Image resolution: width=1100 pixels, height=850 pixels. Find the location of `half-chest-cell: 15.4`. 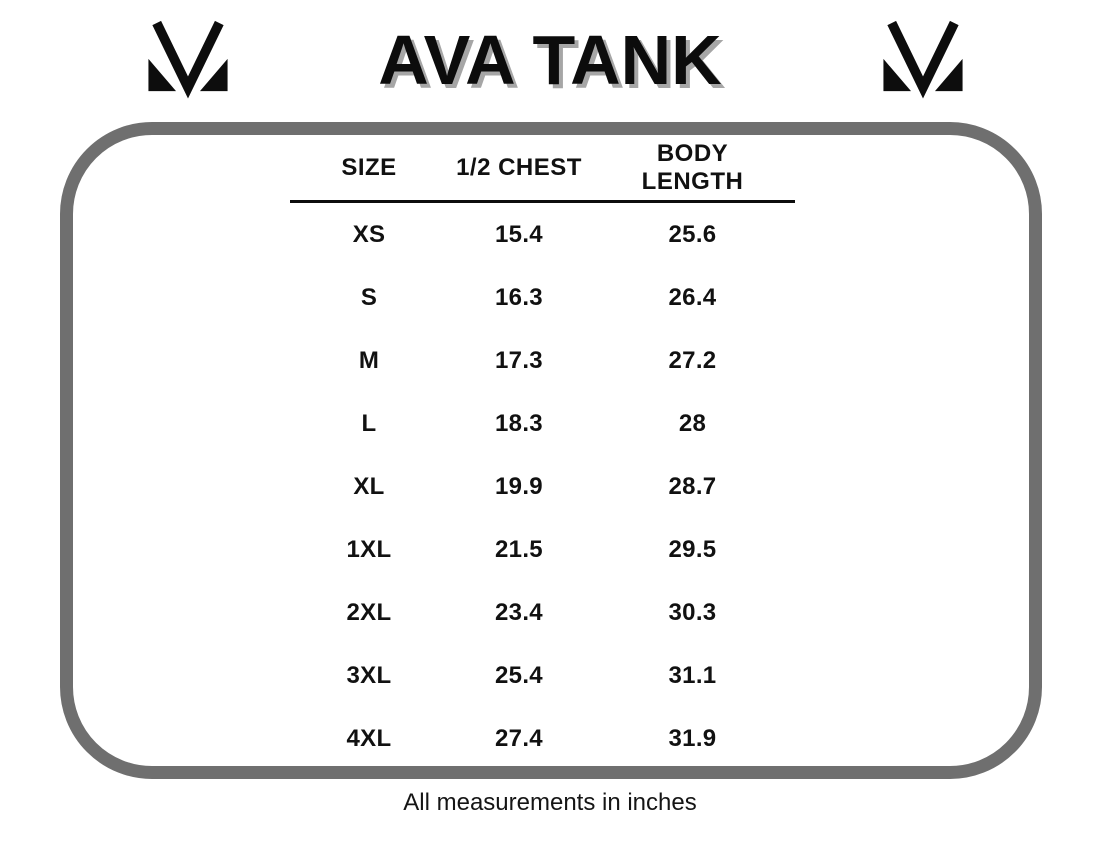

half-chest-cell: 15.4 is located at coordinates (519, 234).